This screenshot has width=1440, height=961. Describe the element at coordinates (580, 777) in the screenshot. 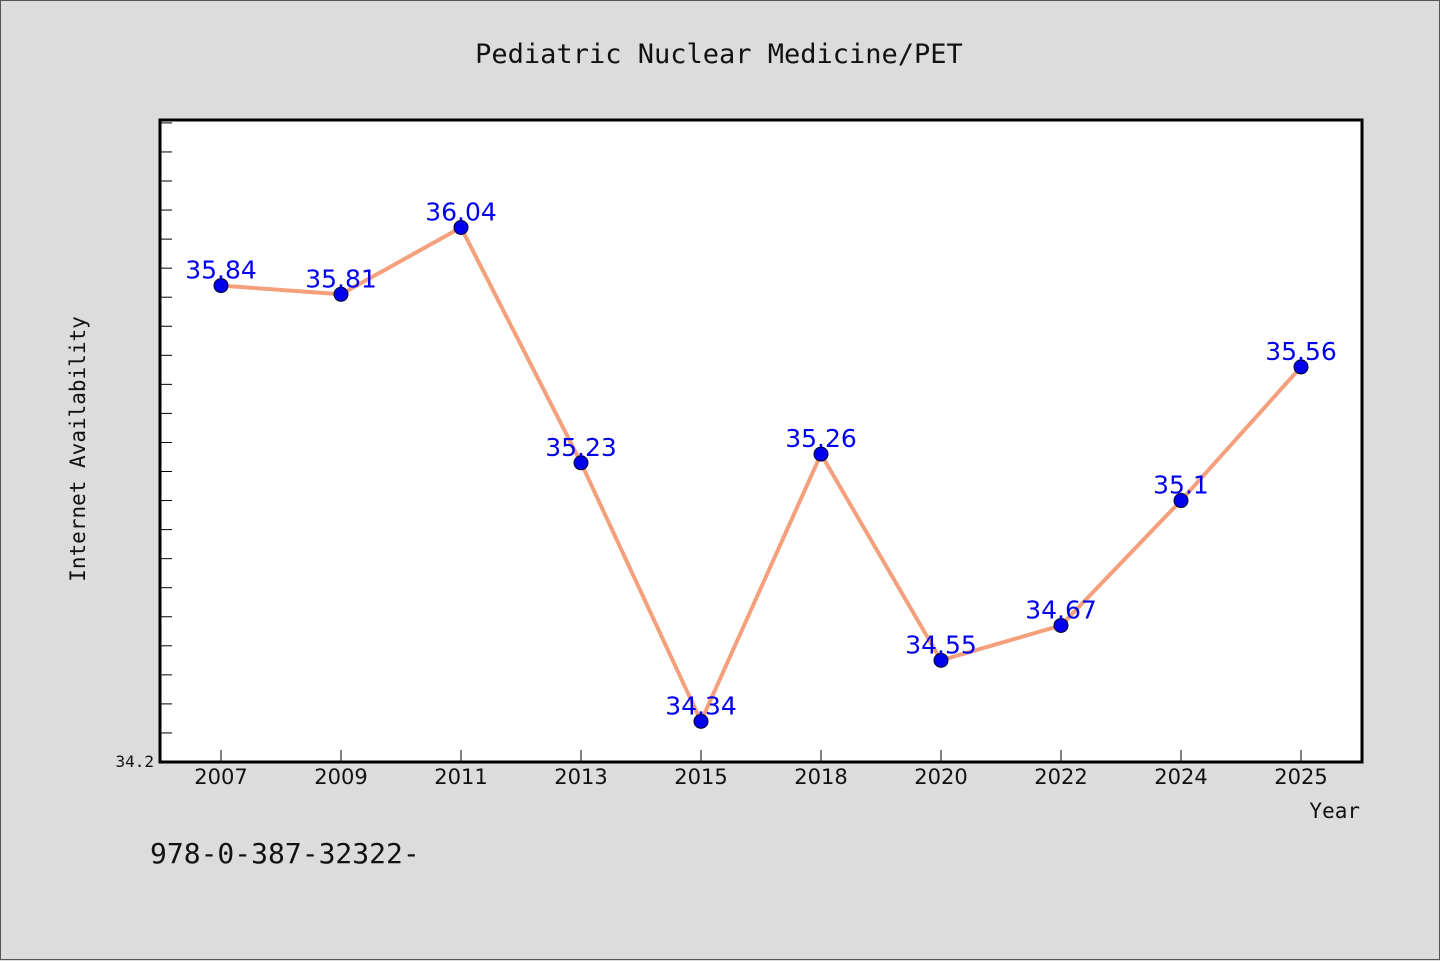

I see `x-tick-label-2013: 2013` at that location.